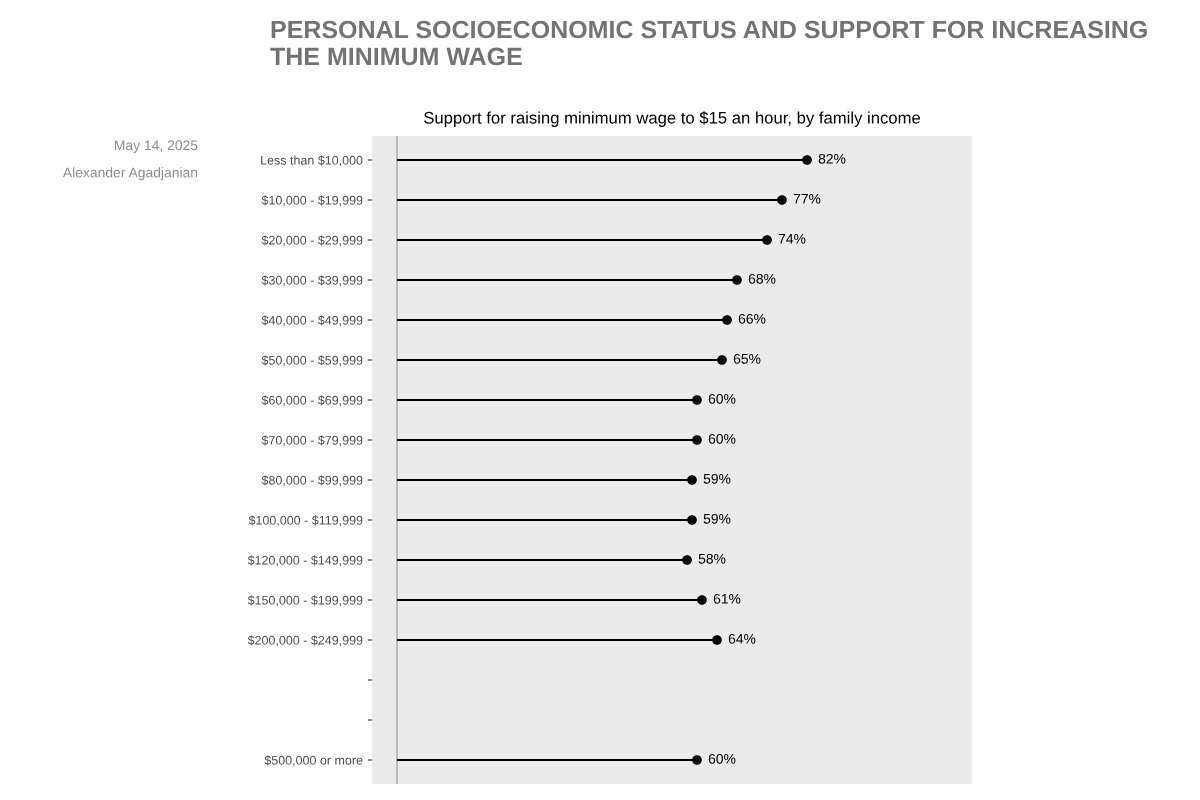 The height and width of the screenshot is (800, 1200). Describe the element at coordinates (832, 158) in the screenshot. I see `data-label: 82%` at that location.